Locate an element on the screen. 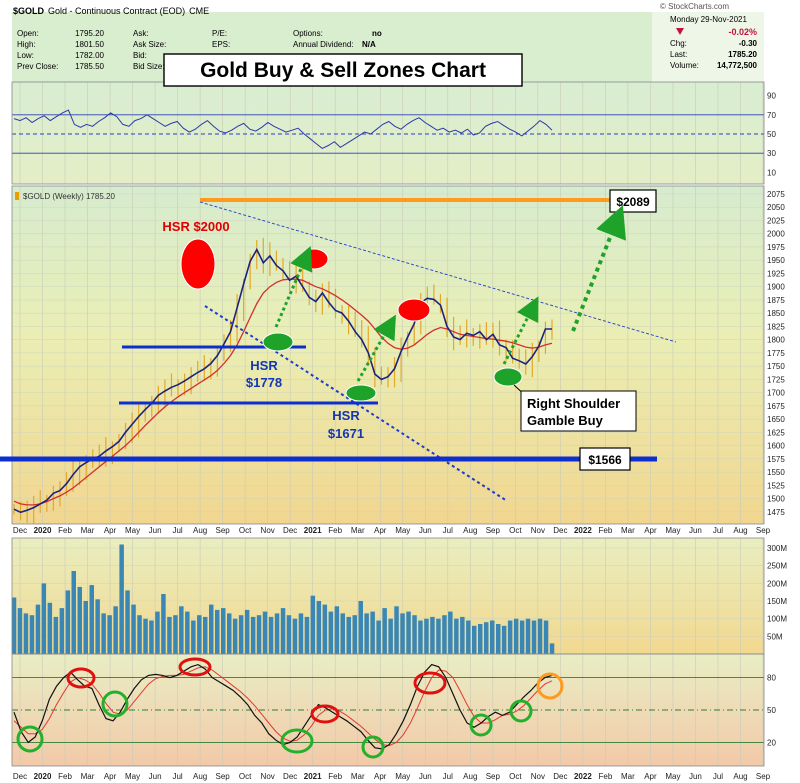 The image size is (800, 783). x-tick-stoch-14: Feb is located at coordinates (335, 776).